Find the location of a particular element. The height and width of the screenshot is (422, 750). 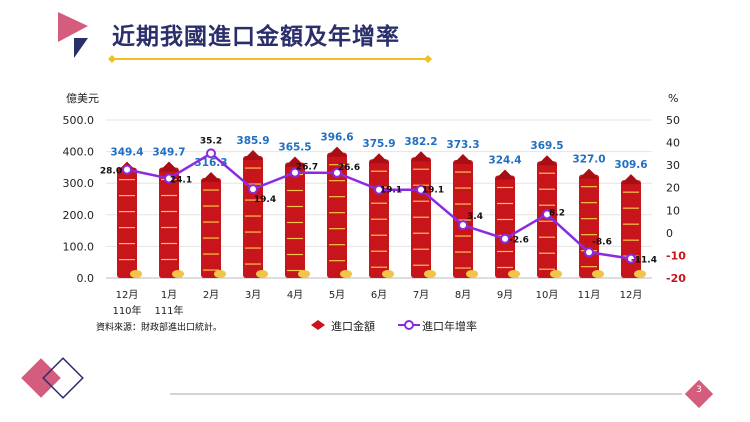

page-number-badge is located at coordinates (699, 394).